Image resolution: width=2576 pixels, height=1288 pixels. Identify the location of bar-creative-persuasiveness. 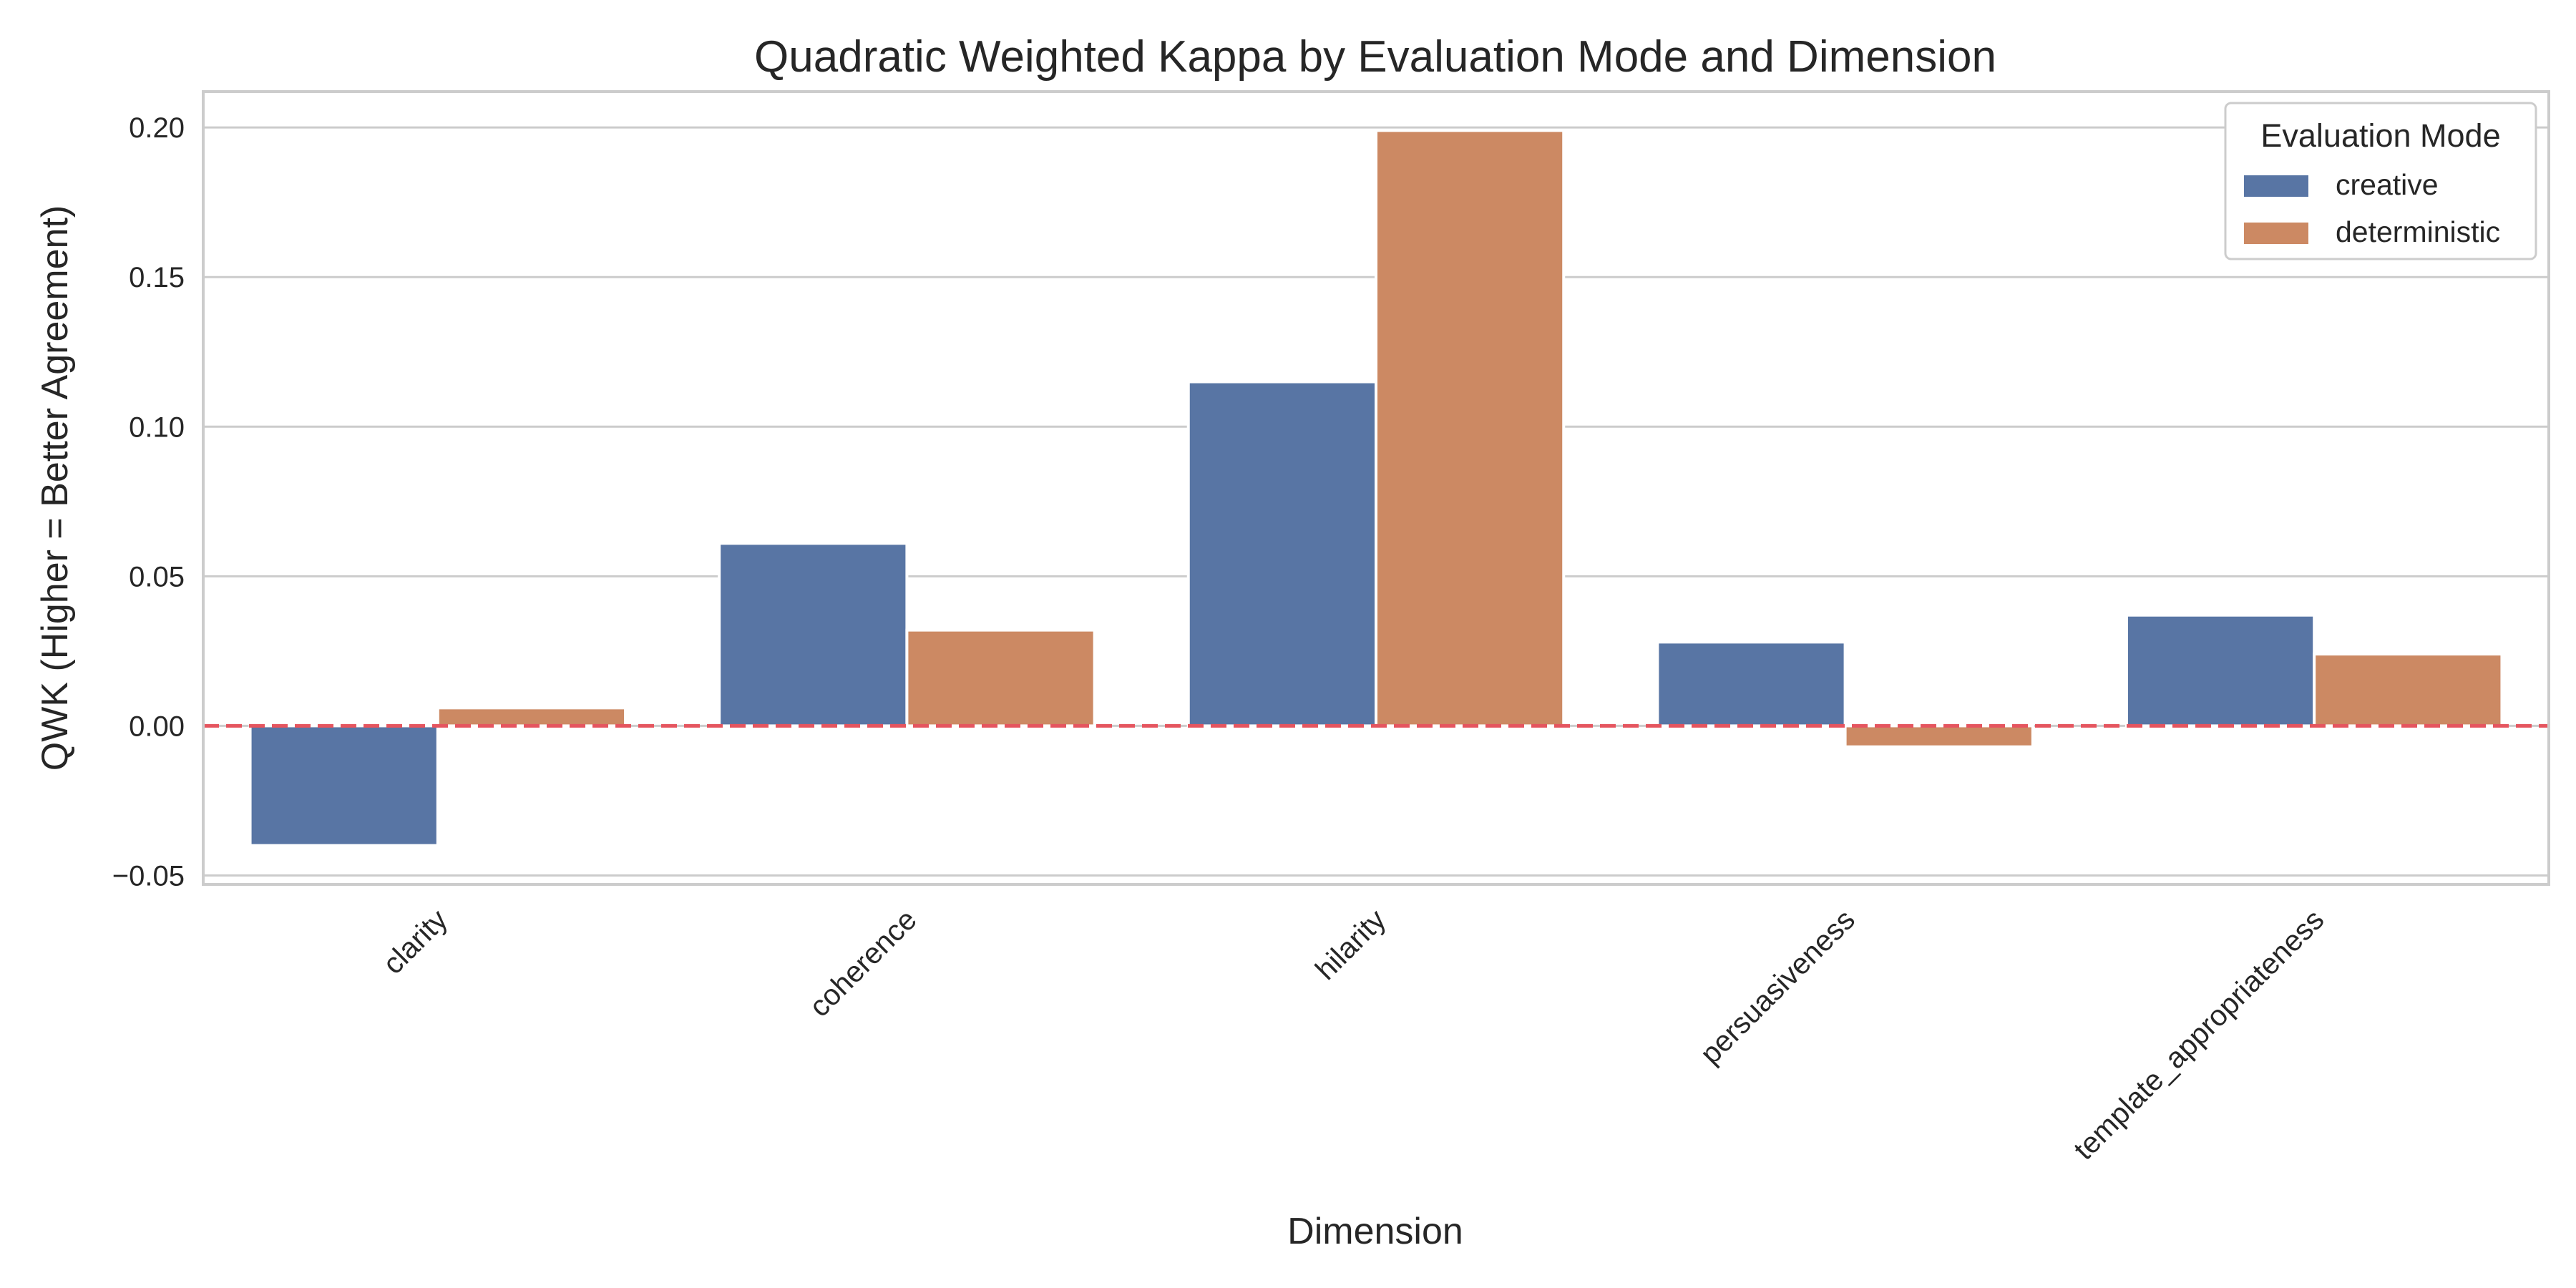
(1751, 684).